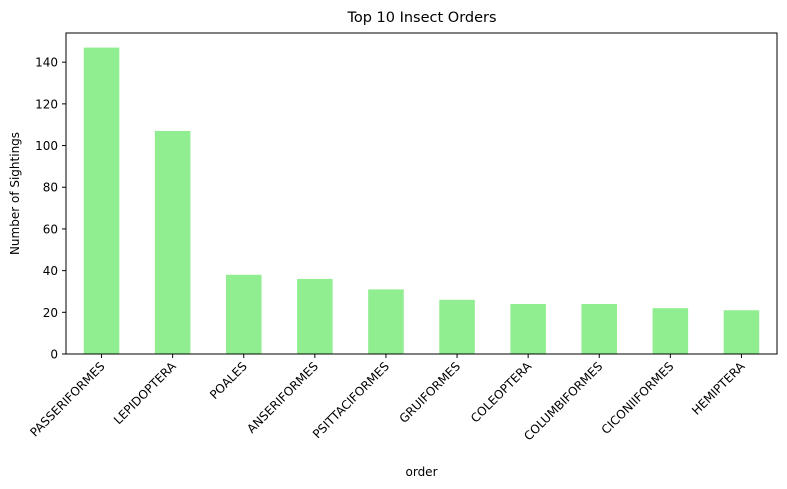 Image resolution: width=787 pixels, height=489 pixels. What do you see at coordinates (50, 229) in the screenshot?
I see `y-tick-label: 60` at bounding box center [50, 229].